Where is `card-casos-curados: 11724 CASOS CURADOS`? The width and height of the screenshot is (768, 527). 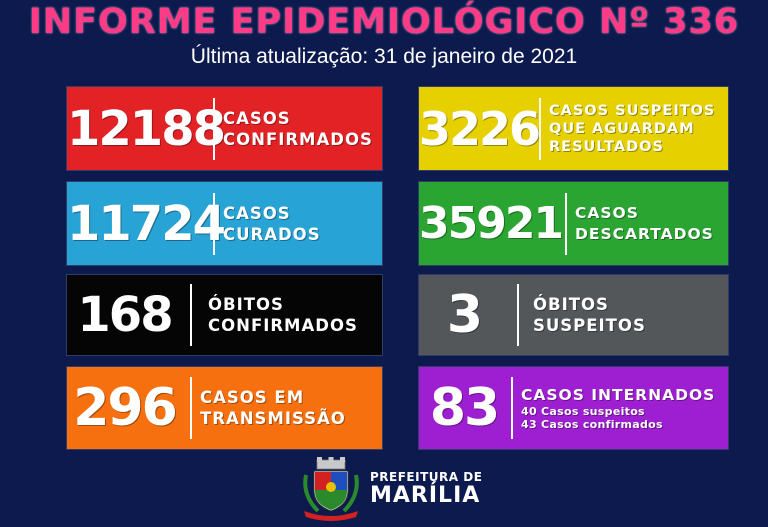 card-casos-curados: 11724 CASOS CURADOS is located at coordinates (224, 223).